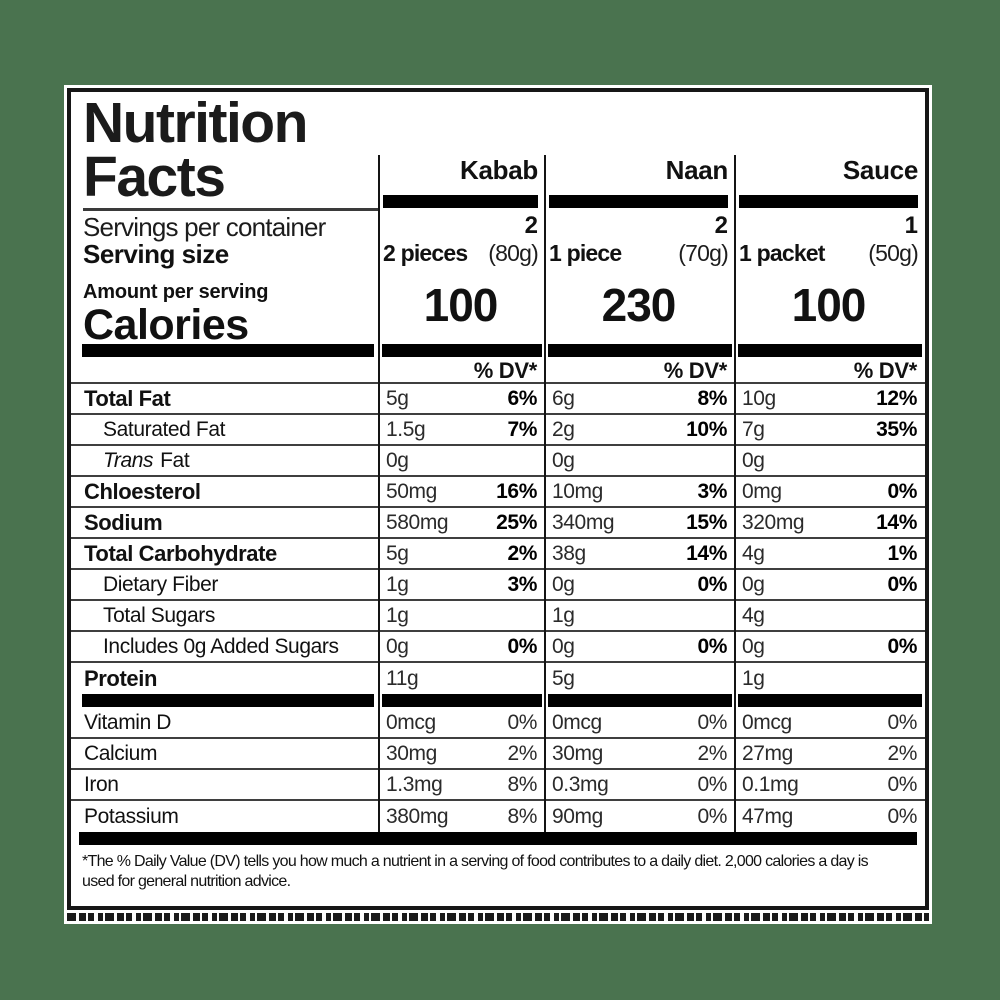 This screenshot has height=1000, width=1000. Describe the element at coordinates (225, 523) in the screenshot. I see `nutrient-label: Sodium` at that location.